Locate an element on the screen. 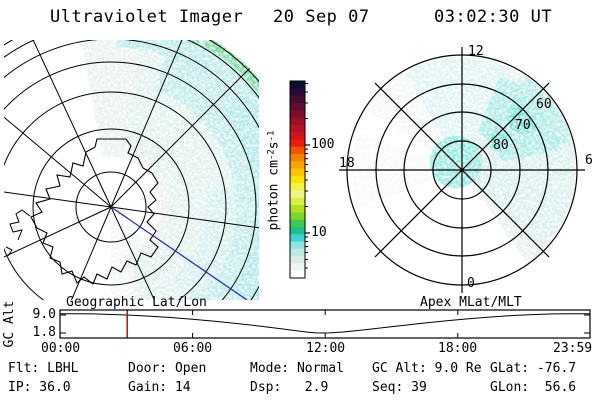 The image size is (600, 400). timeline-ylabel: GC Alt is located at coordinates (9, 324).